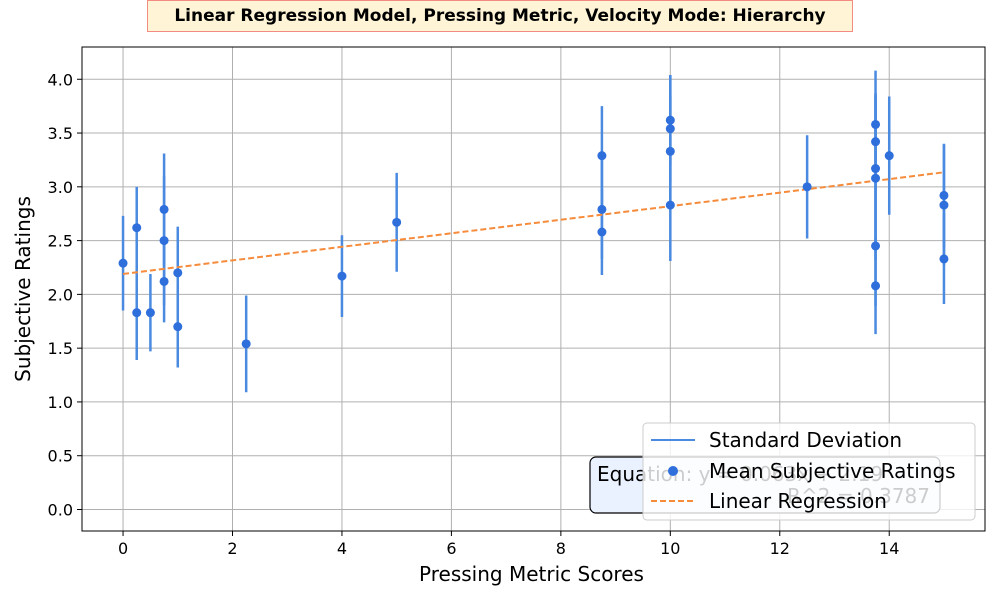 This screenshot has height=600, width=1000. Describe the element at coordinates (60, 79) in the screenshot. I see `y-tick-label: 4.0` at that location.